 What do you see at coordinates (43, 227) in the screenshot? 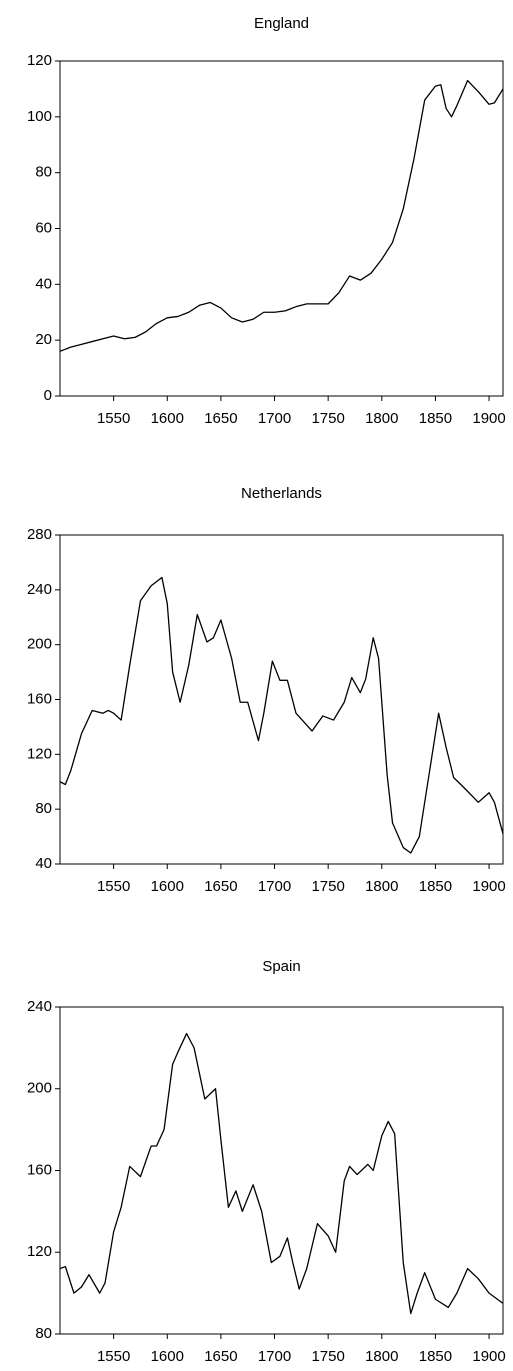
I see `y-tick-label: 60` at bounding box center [43, 227].